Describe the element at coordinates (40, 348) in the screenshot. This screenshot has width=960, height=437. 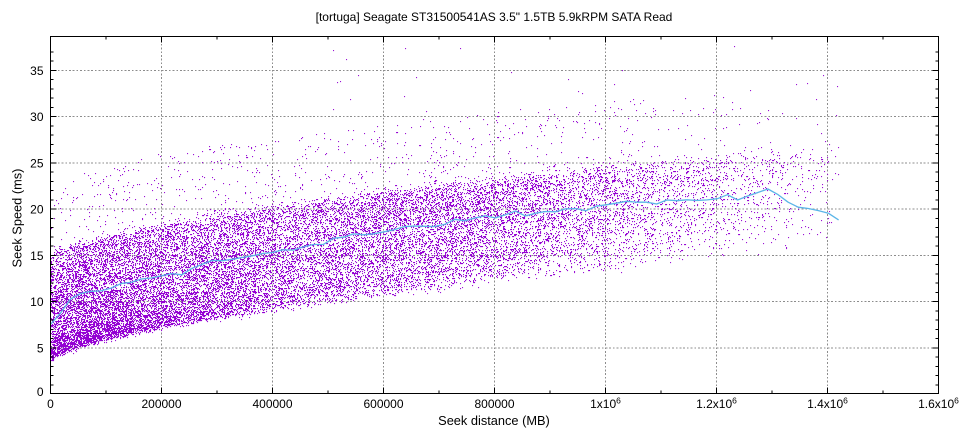
I see `svg-text: 5` at that location.